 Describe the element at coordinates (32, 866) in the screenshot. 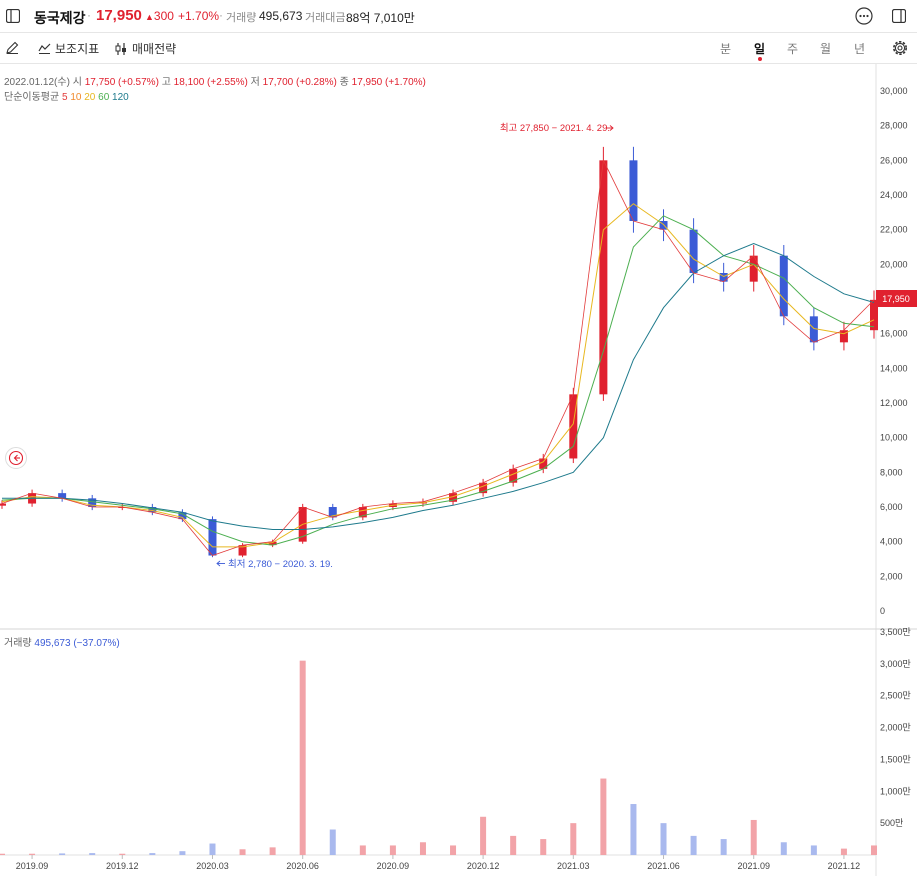

I see `x-tick-label: 2019.09` at that location.